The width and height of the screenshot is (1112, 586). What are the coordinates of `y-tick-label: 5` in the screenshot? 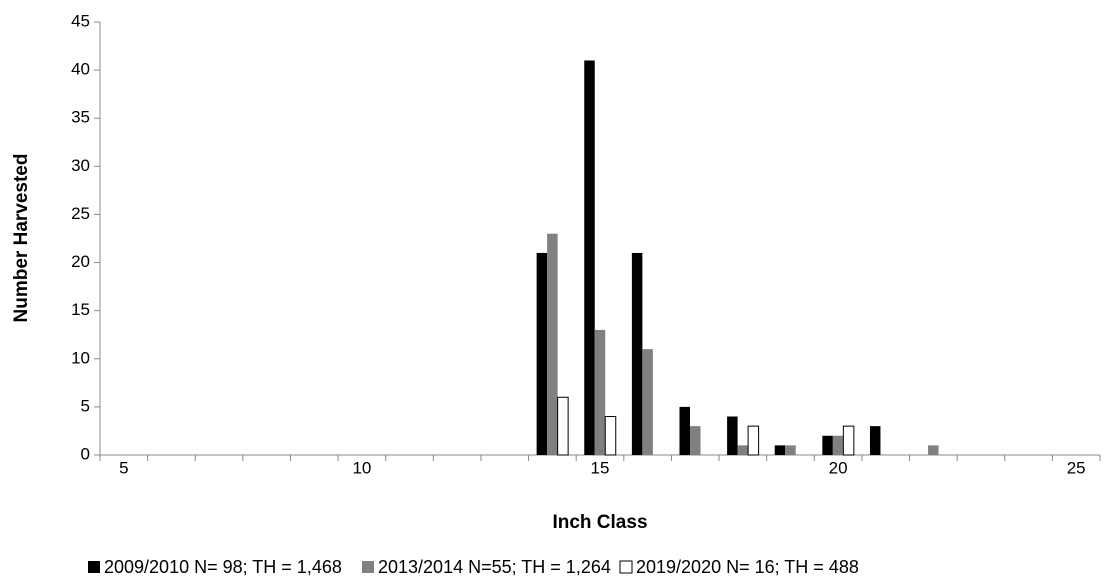 It's located at (85, 405).